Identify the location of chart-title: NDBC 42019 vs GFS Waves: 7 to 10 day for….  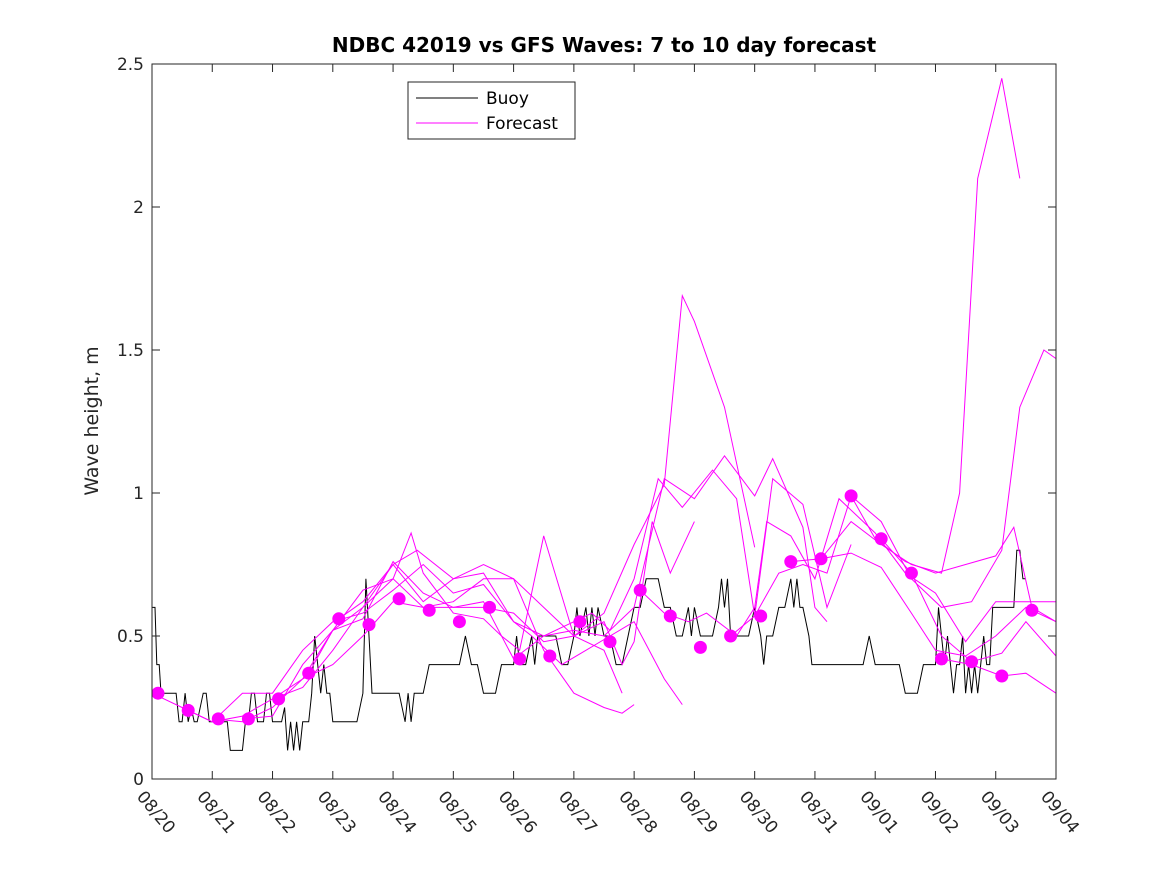
(604, 45).